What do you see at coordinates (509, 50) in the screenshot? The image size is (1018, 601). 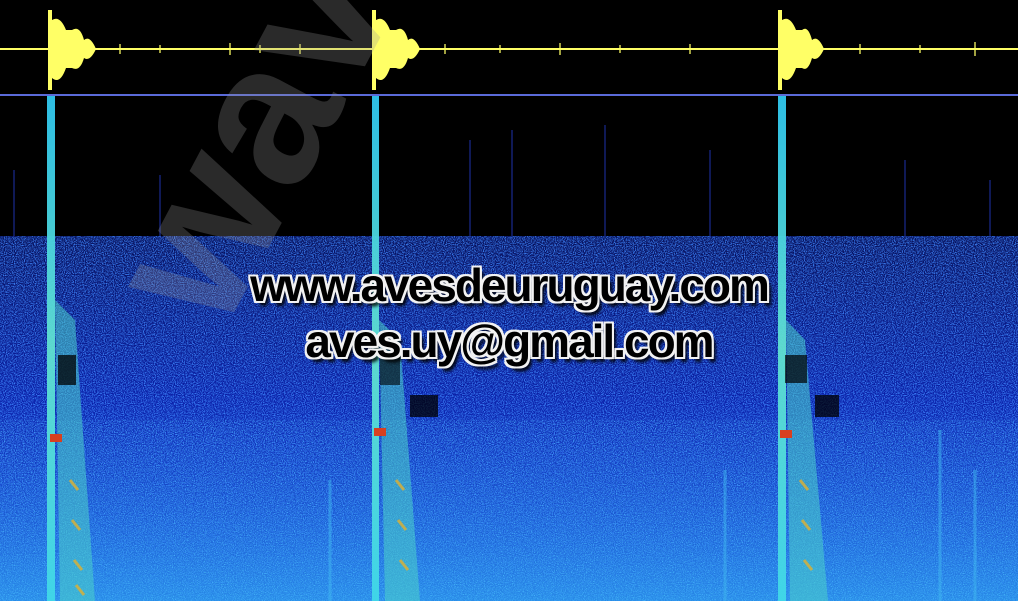 I see `waveform` at bounding box center [509, 50].